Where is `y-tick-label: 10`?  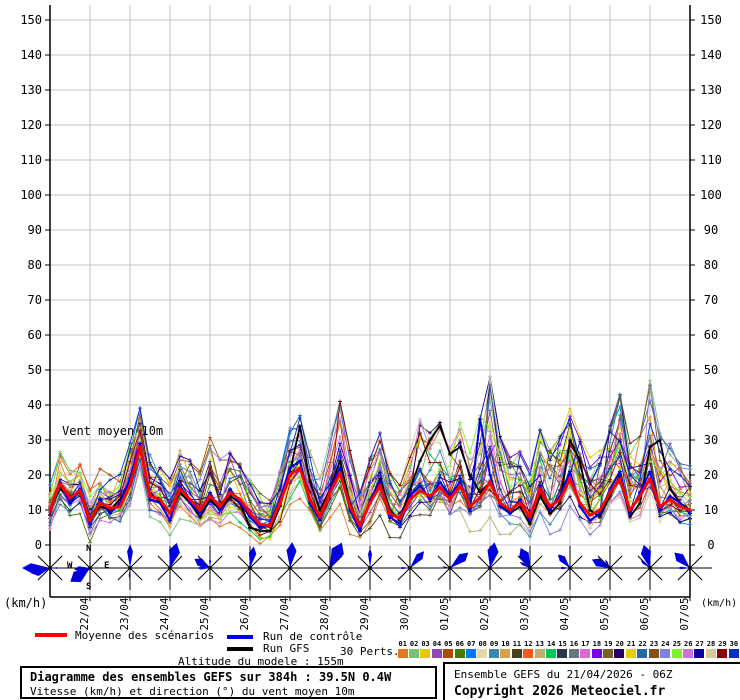 y-tick-label: 10 is located at coordinates (711, 510).